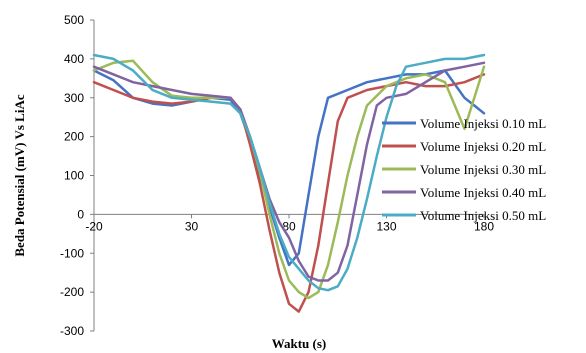 This screenshot has width=586, height=353. What do you see at coordinates (74, 176) in the screenshot?
I see `y-tick-label: 100` at bounding box center [74, 176].